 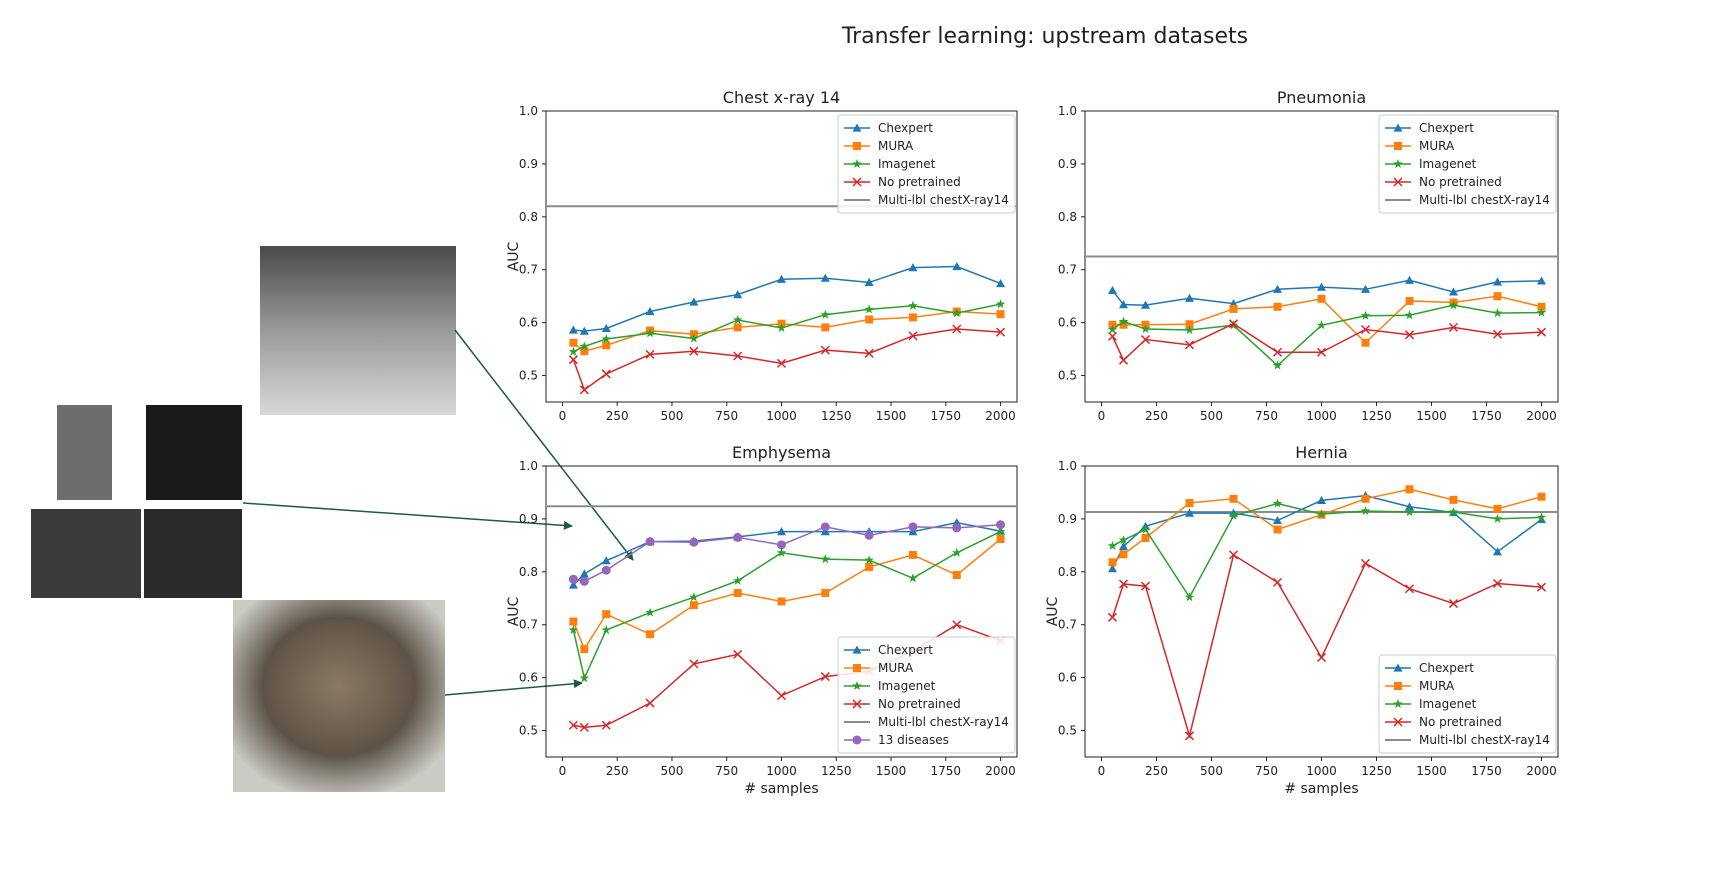 What do you see at coordinates (1067, 678) in the screenshot?
I see `y-tick-label: 0.6` at bounding box center [1067, 678].